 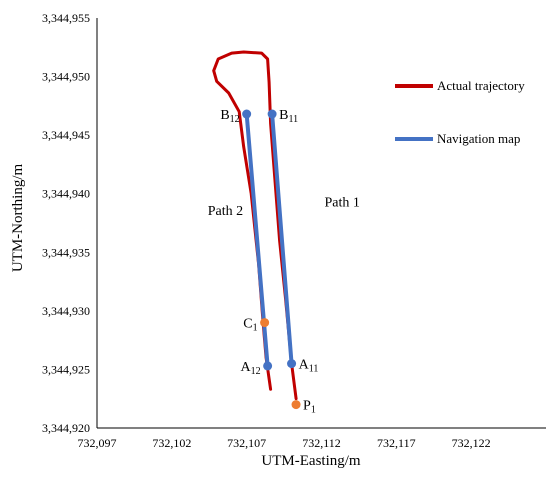 I want to click on x-tick-label: 732,097, so click(x=97, y=443).